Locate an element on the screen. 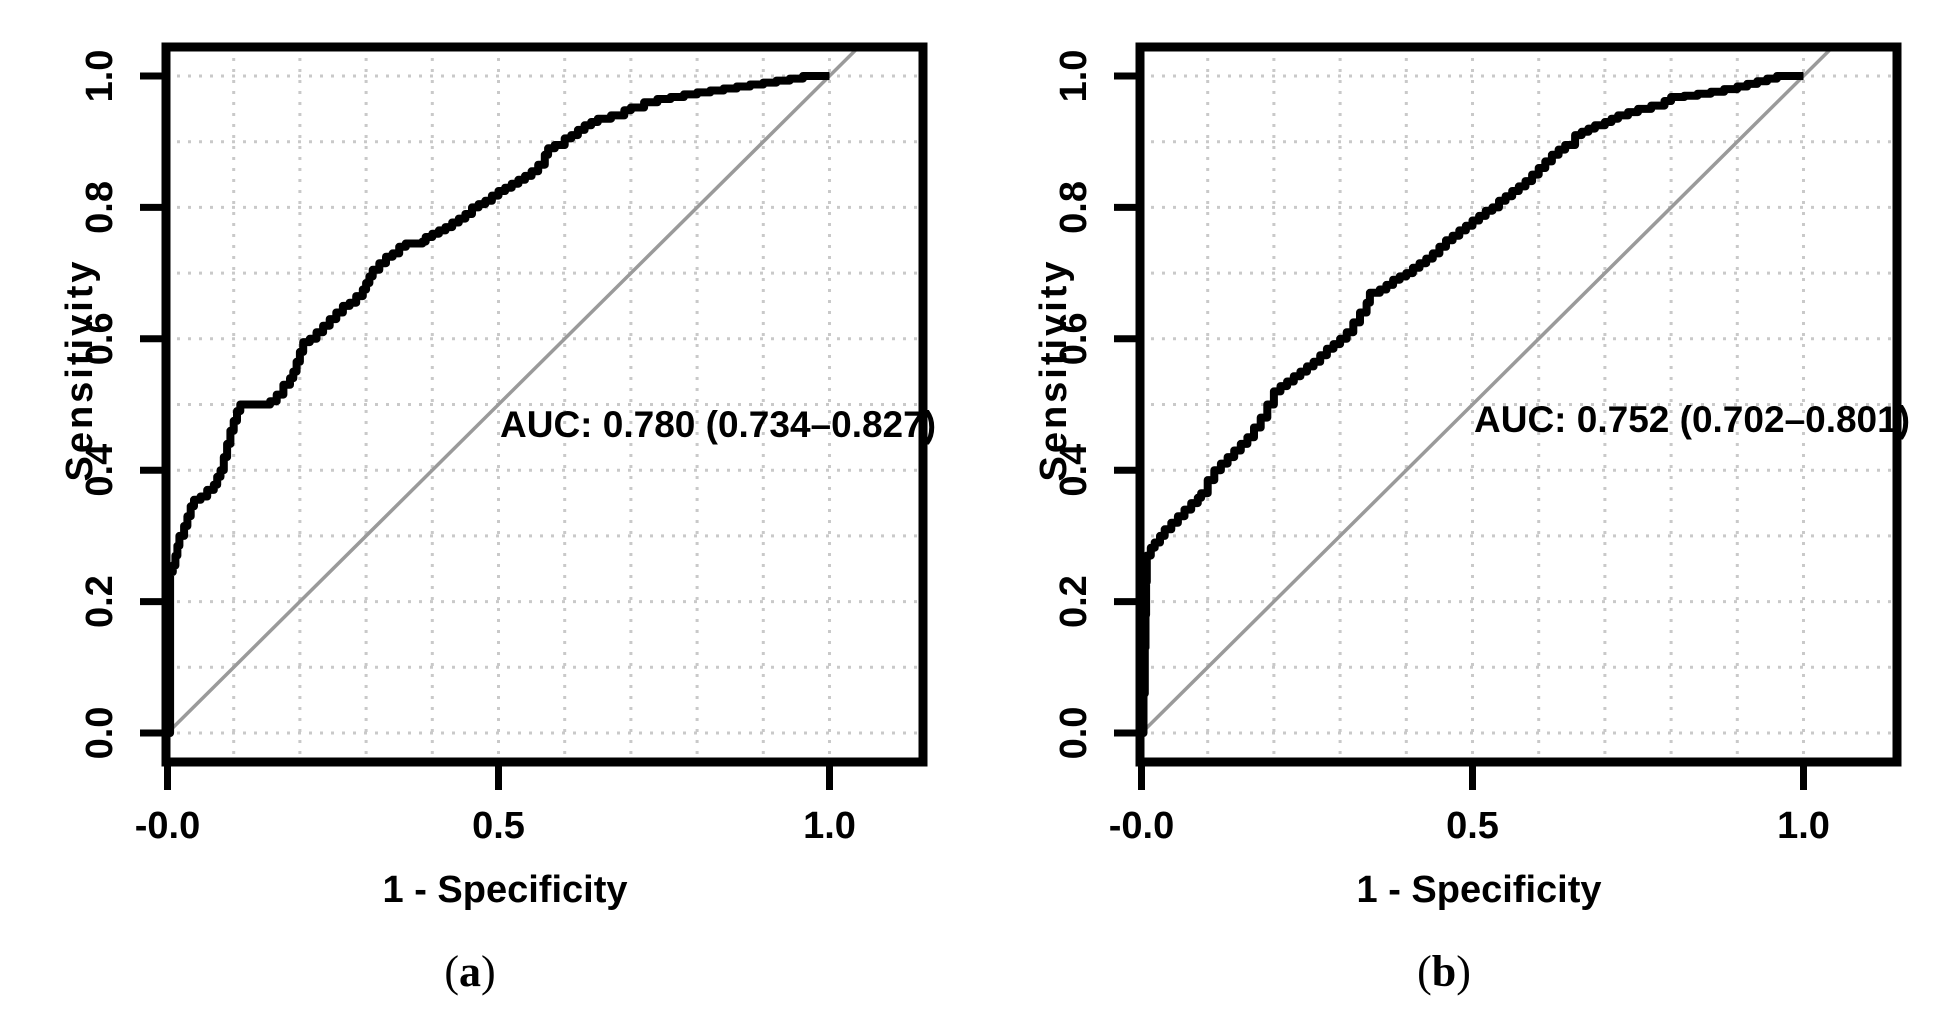  panel-letter-char: a is located at coordinates (470, 971).